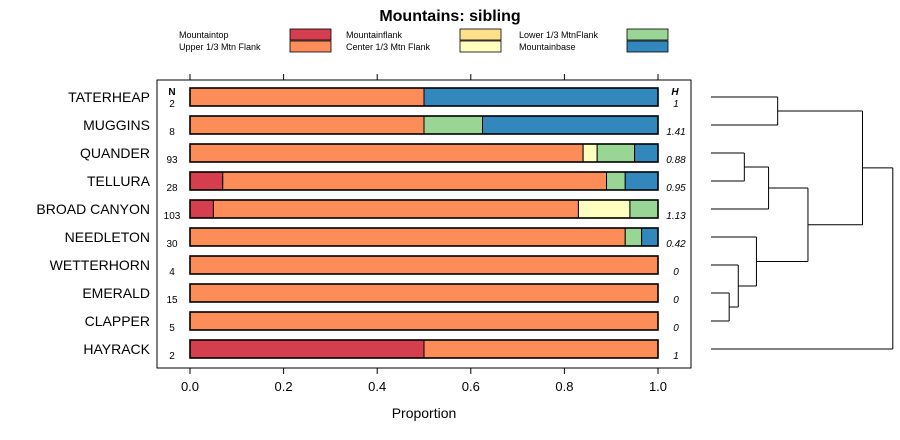  I want to click on n-value: 93, so click(172, 160).